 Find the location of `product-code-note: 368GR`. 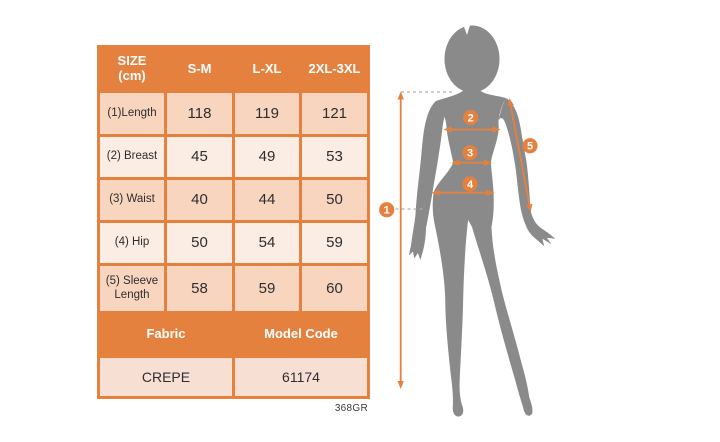

product-code-note: 368GR is located at coordinates (351, 408).